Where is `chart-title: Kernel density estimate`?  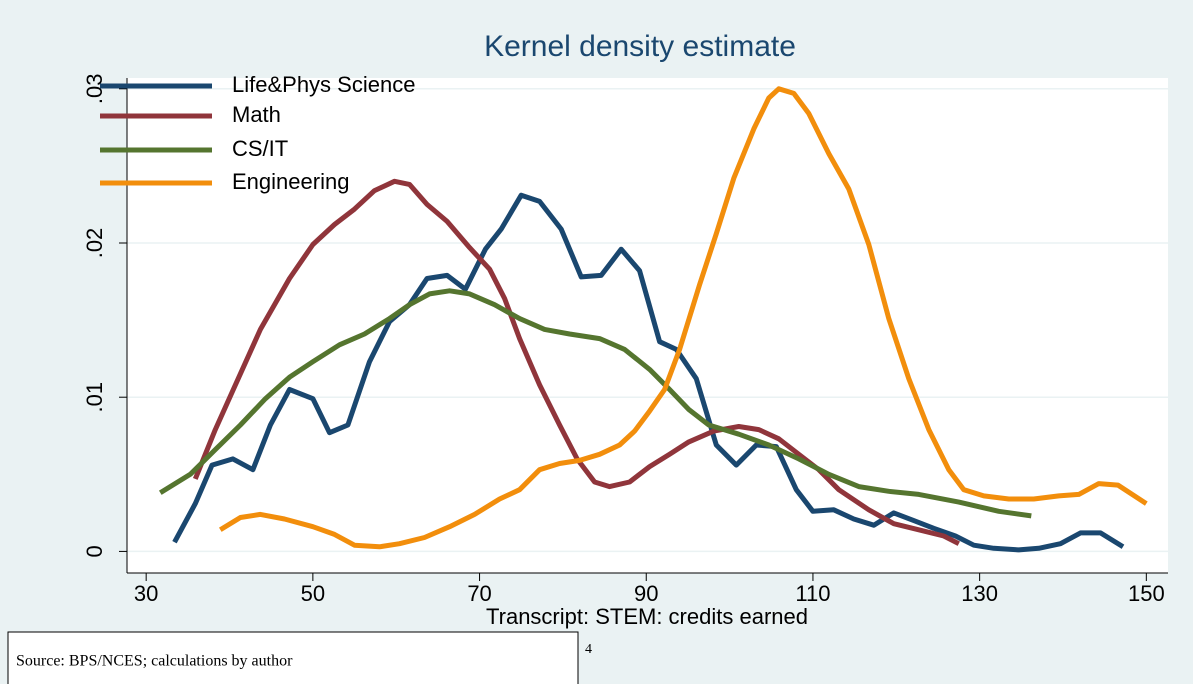 chart-title: Kernel density estimate is located at coordinates (640, 46).